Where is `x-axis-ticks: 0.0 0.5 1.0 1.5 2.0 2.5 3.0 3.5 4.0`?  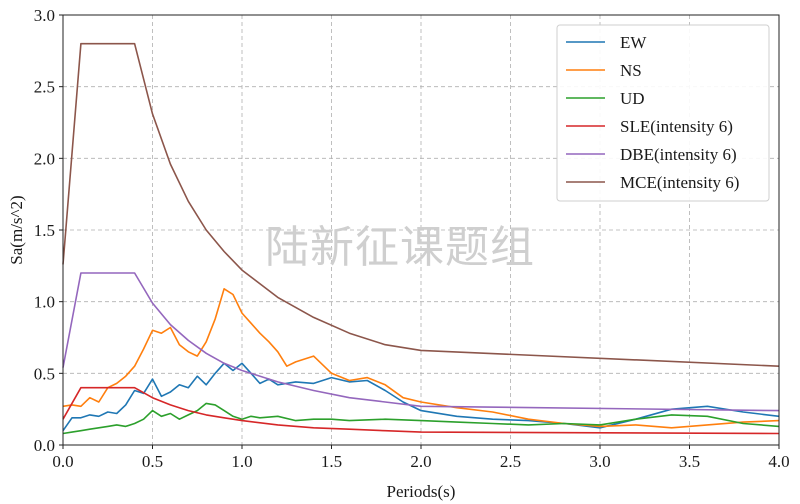
x-axis-ticks: 0.0 0.5 1.0 1.5 2.0 2.5 3.0 3.5 4.0 is located at coordinates (421, 458).